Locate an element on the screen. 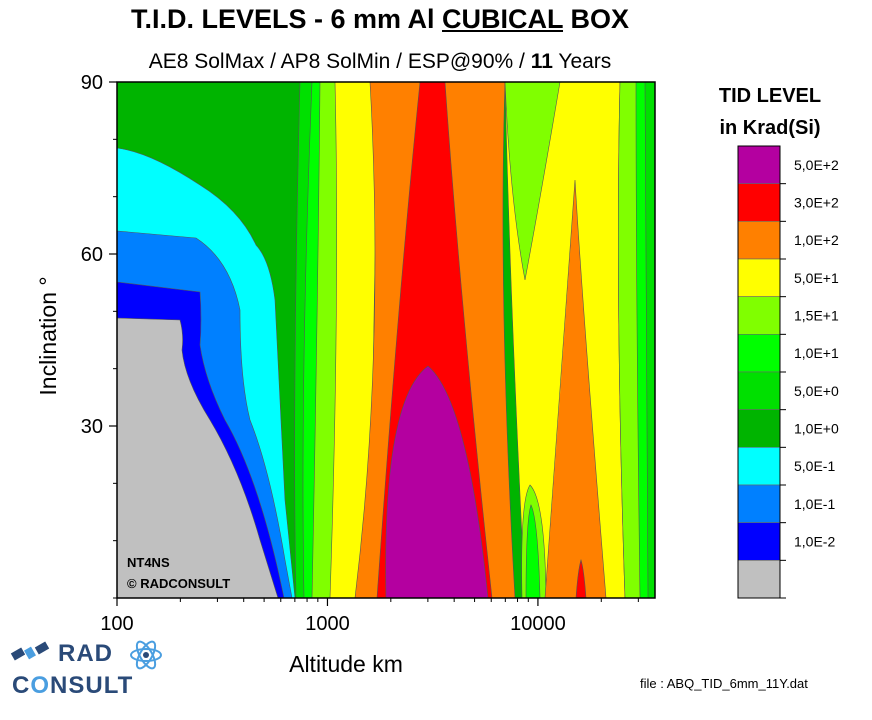 The width and height of the screenshot is (872, 720). legend-label: 3,0E+2 is located at coordinates (816, 203).